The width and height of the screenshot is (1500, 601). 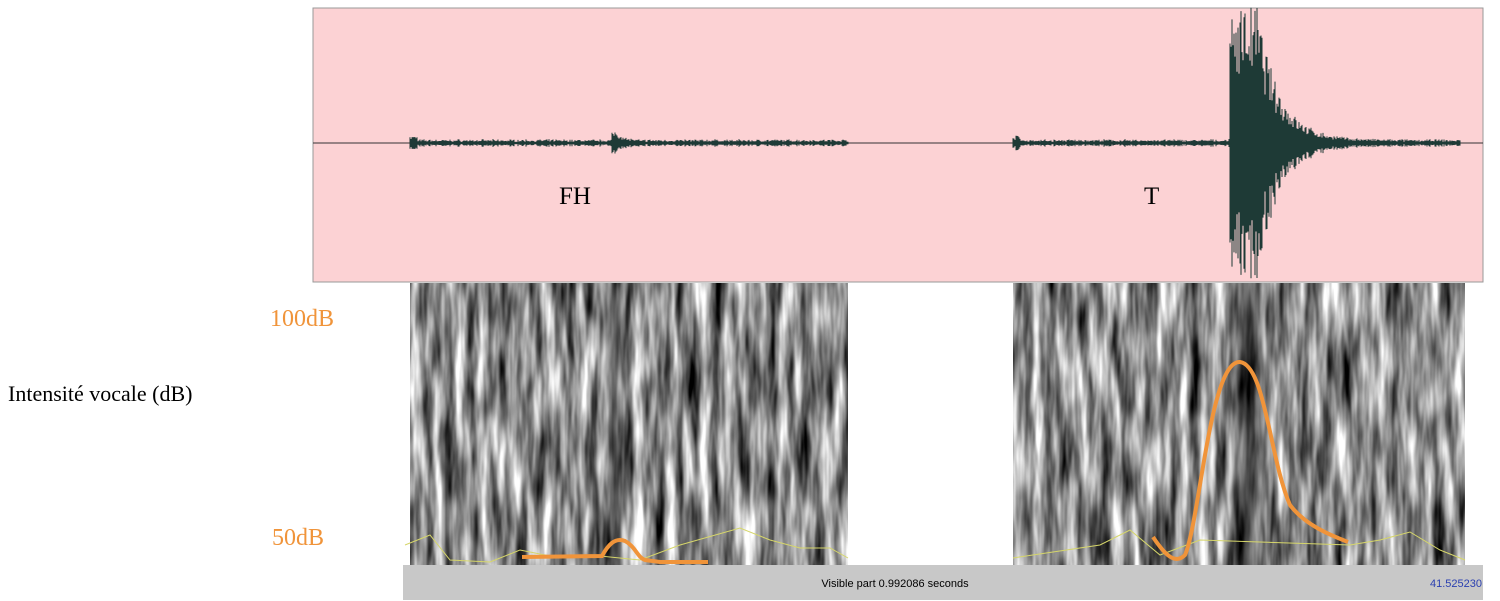 I want to click on segment-label: T, so click(x=1151, y=196).